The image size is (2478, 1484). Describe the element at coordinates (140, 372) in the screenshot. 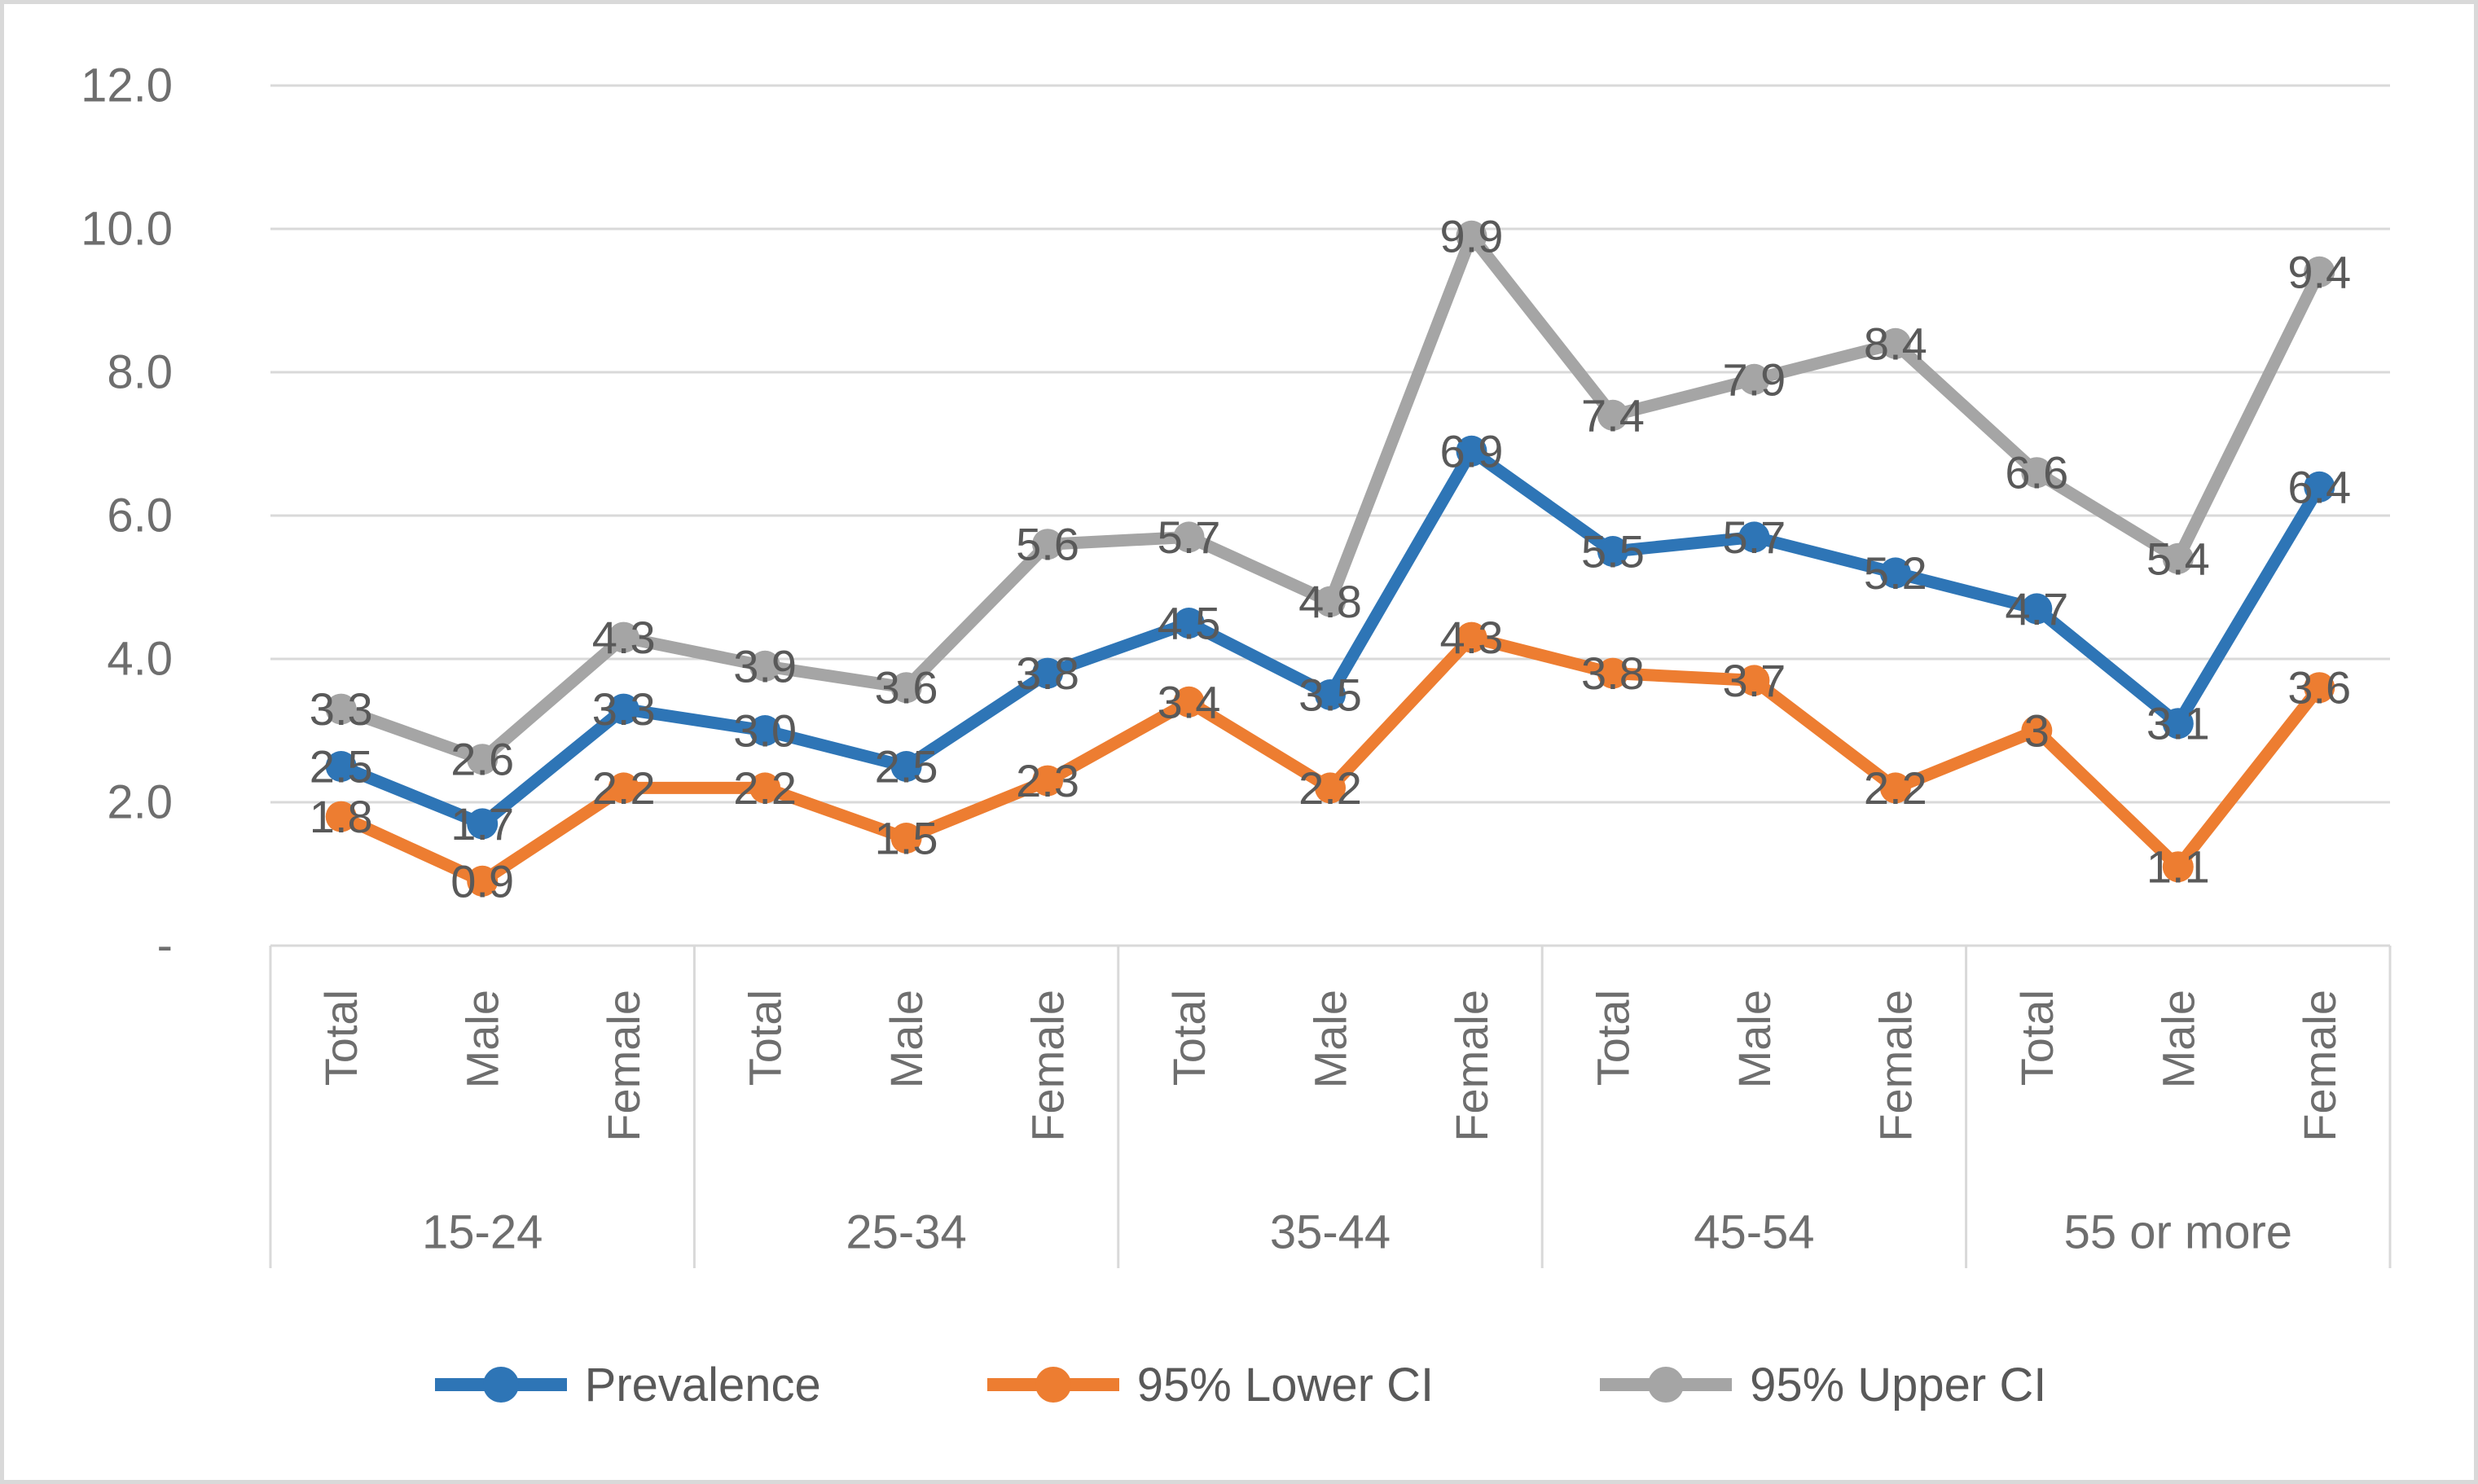

I see `y-axis-tick-label: 8.0` at that location.